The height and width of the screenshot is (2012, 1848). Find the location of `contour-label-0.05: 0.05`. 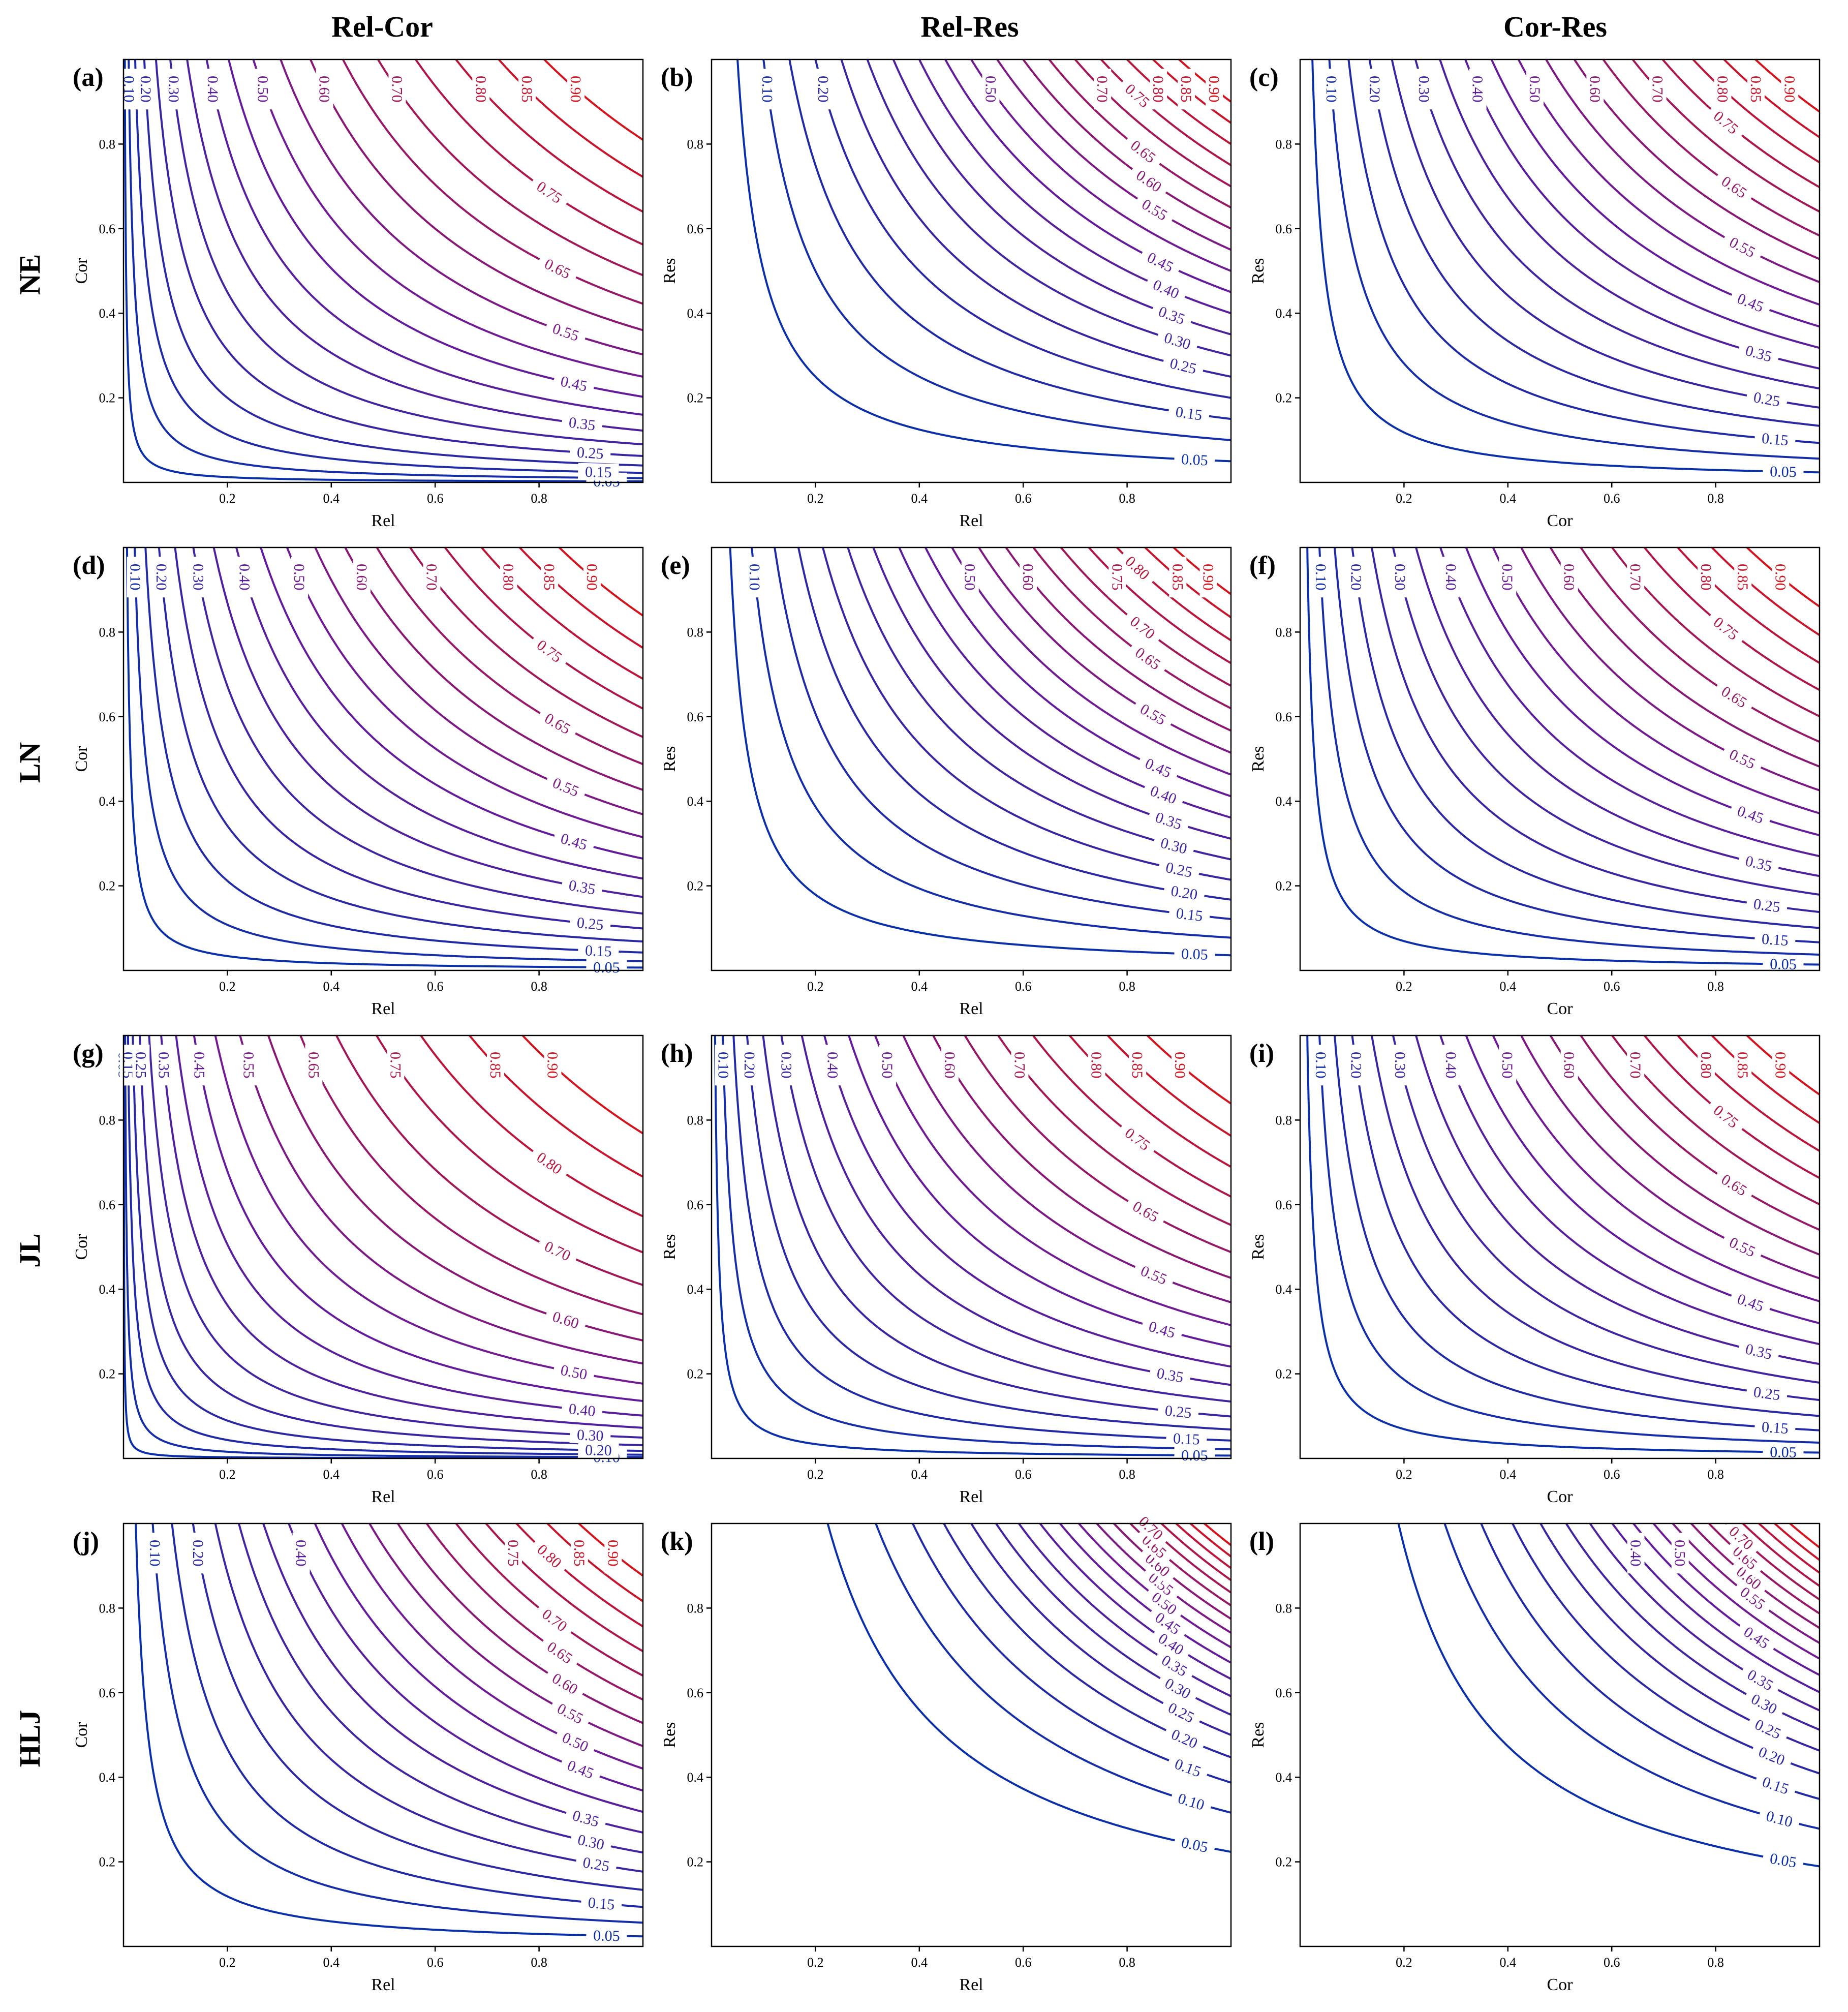

contour-label-0.05: 0.05 is located at coordinates (1194, 1845).